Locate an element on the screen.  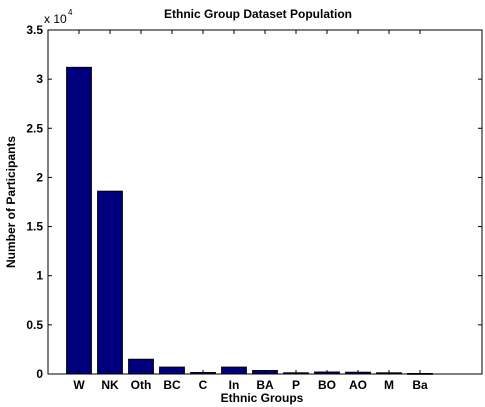
bar-nk is located at coordinates (110, 282).